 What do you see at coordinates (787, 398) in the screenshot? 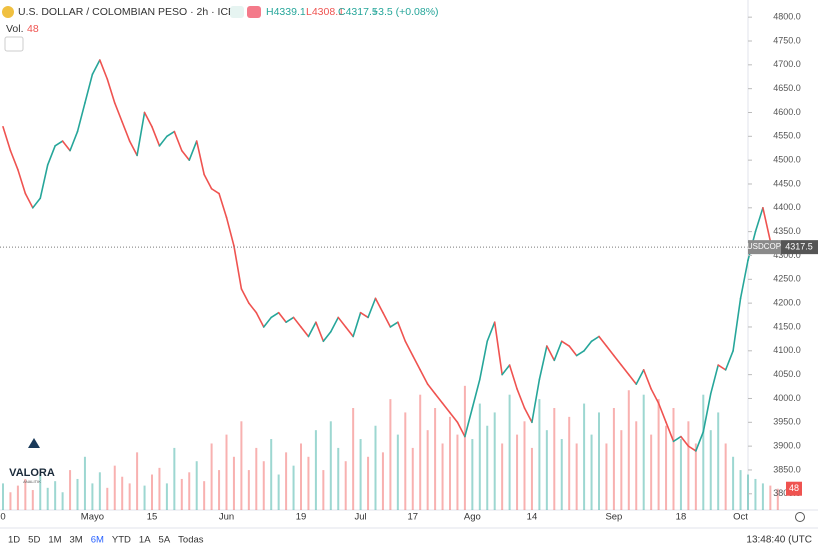
I see `y-tick-label: 4000.0` at bounding box center [787, 398].